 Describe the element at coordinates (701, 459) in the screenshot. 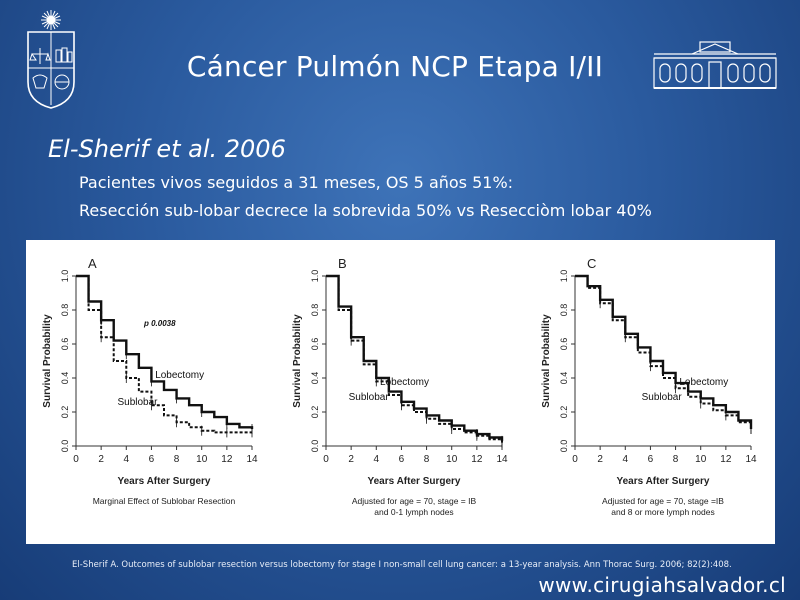

I see `chart-c-x-tick-label: 10` at that location.